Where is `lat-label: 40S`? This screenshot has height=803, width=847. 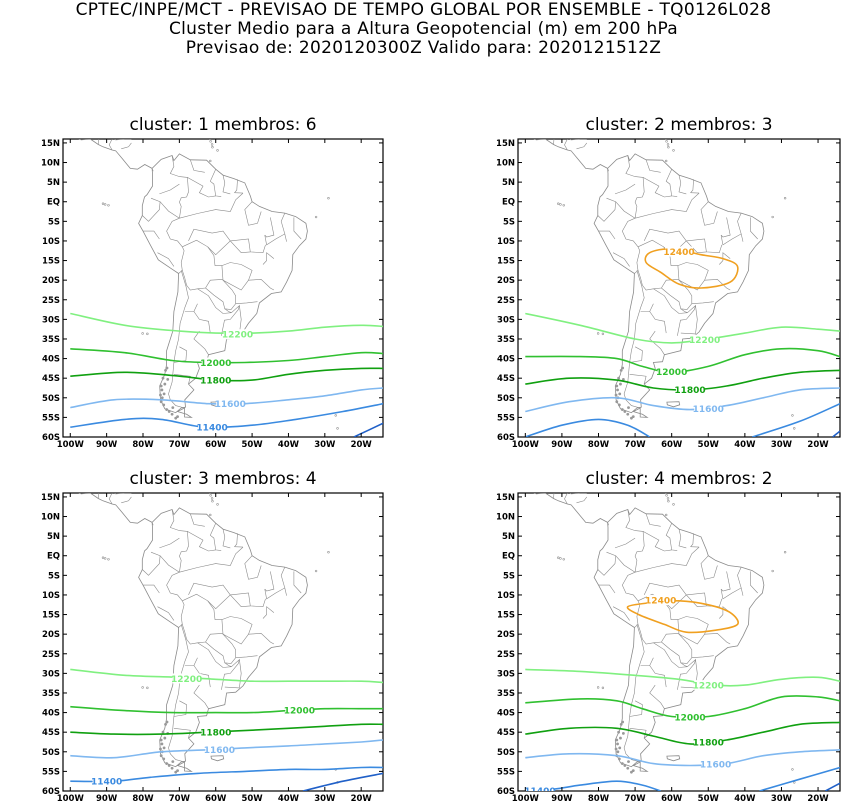
lat-label: 40S is located at coordinates (51, 360).